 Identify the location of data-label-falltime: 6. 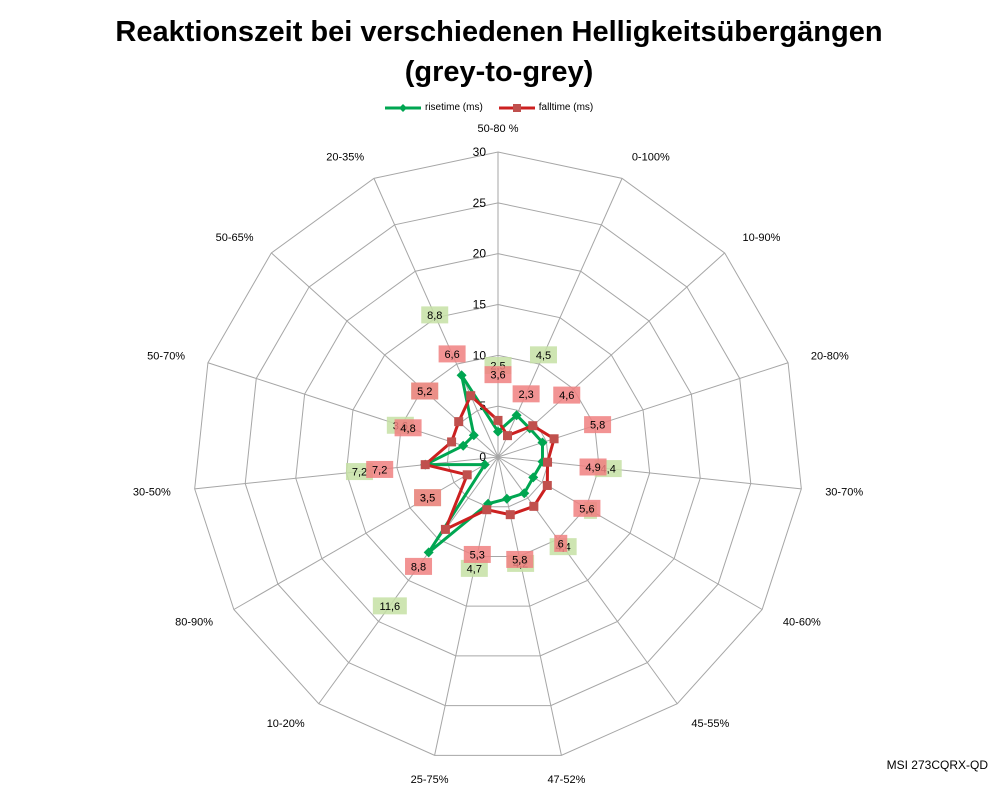
(561, 544).